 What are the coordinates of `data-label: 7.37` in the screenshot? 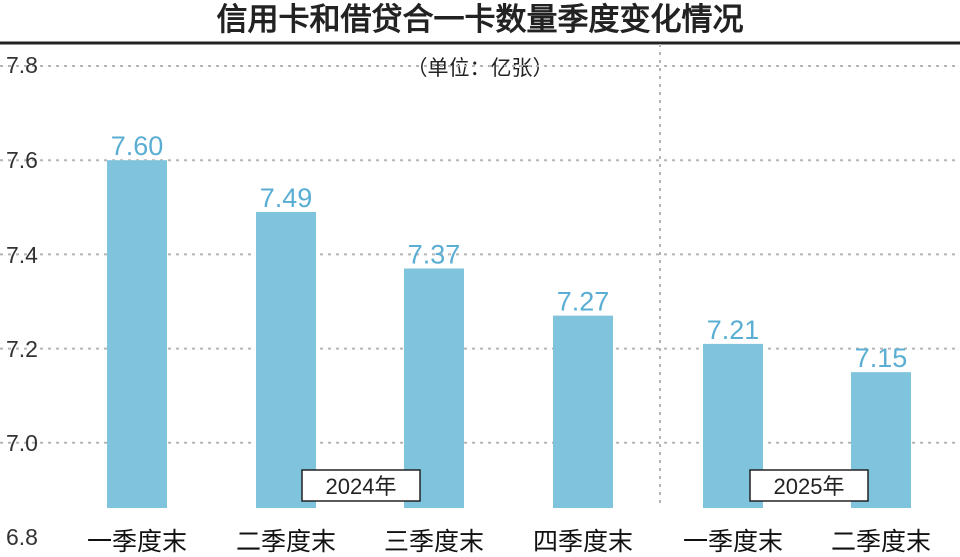 It's located at (434, 255).